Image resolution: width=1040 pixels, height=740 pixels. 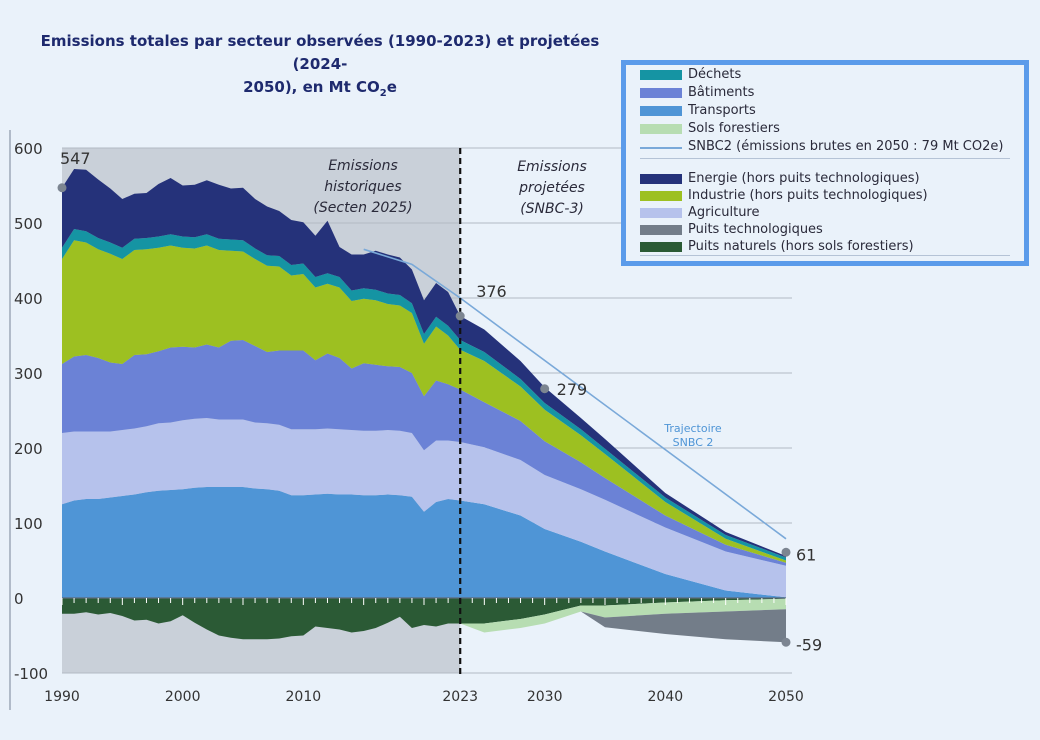 I want to click on area-puits-naturels-hors-sols-forestiers, so click(x=424, y=619).